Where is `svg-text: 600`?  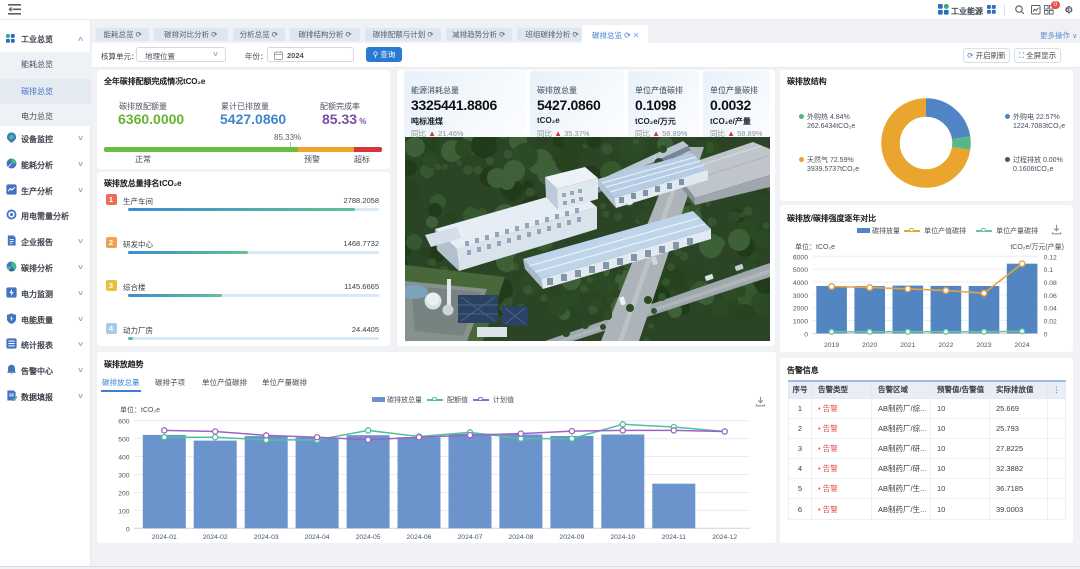
svg-text: 600 is located at coordinates (124, 422).